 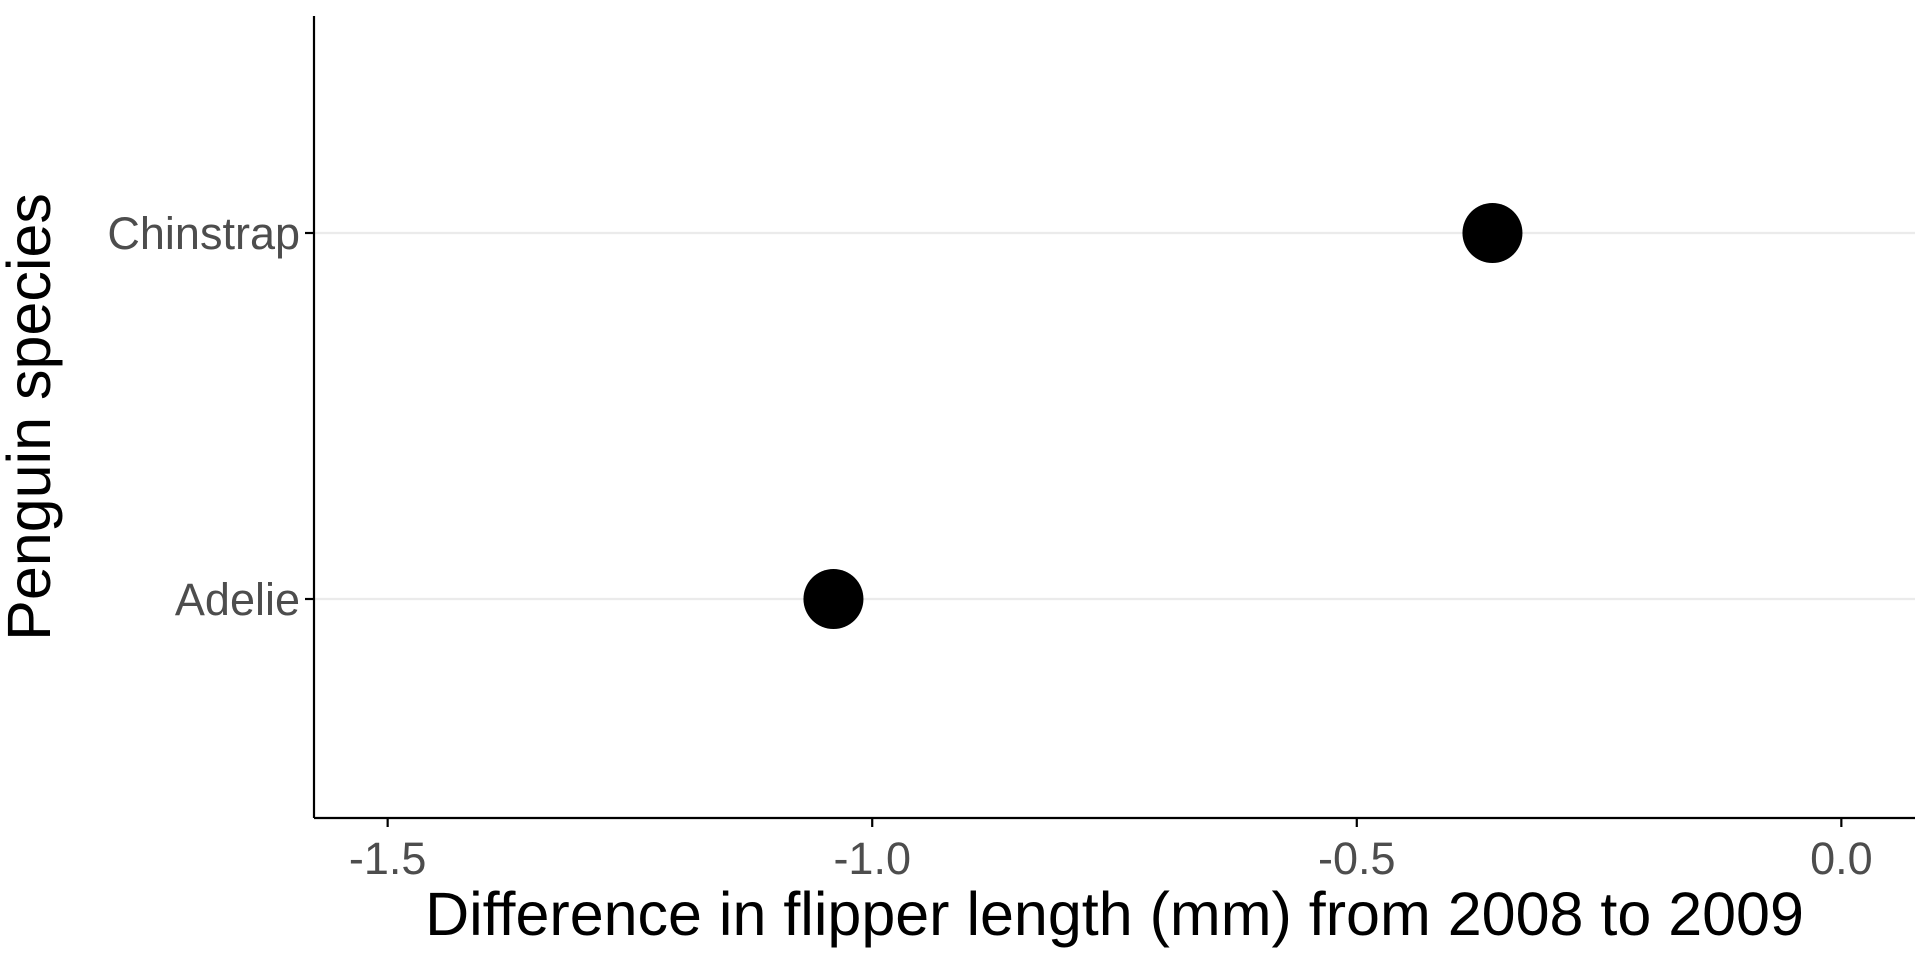 I want to click on x-tick-label: -0.5, so click(x=1357, y=858).